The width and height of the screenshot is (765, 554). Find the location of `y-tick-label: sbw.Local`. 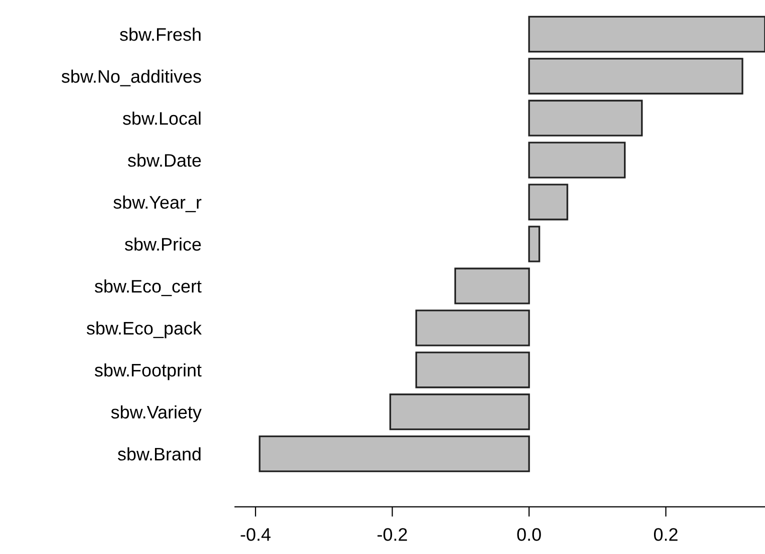

y-tick-label: sbw.Local is located at coordinates (161, 118).